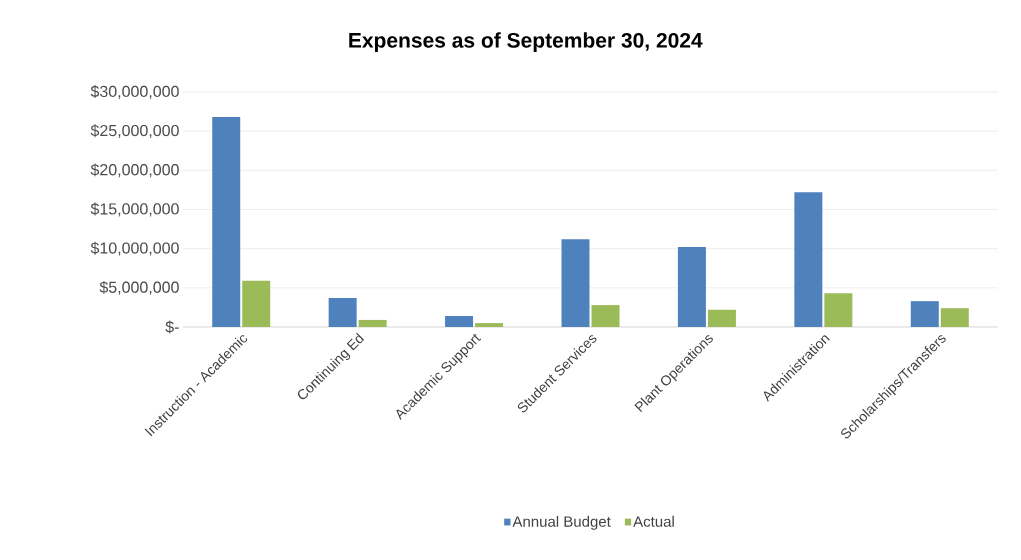 This screenshot has height=560, width=1021. What do you see at coordinates (134, 248) in the screenshot?
I see `y-tick-label: $10,000,000` at bounding box center [134, 248].